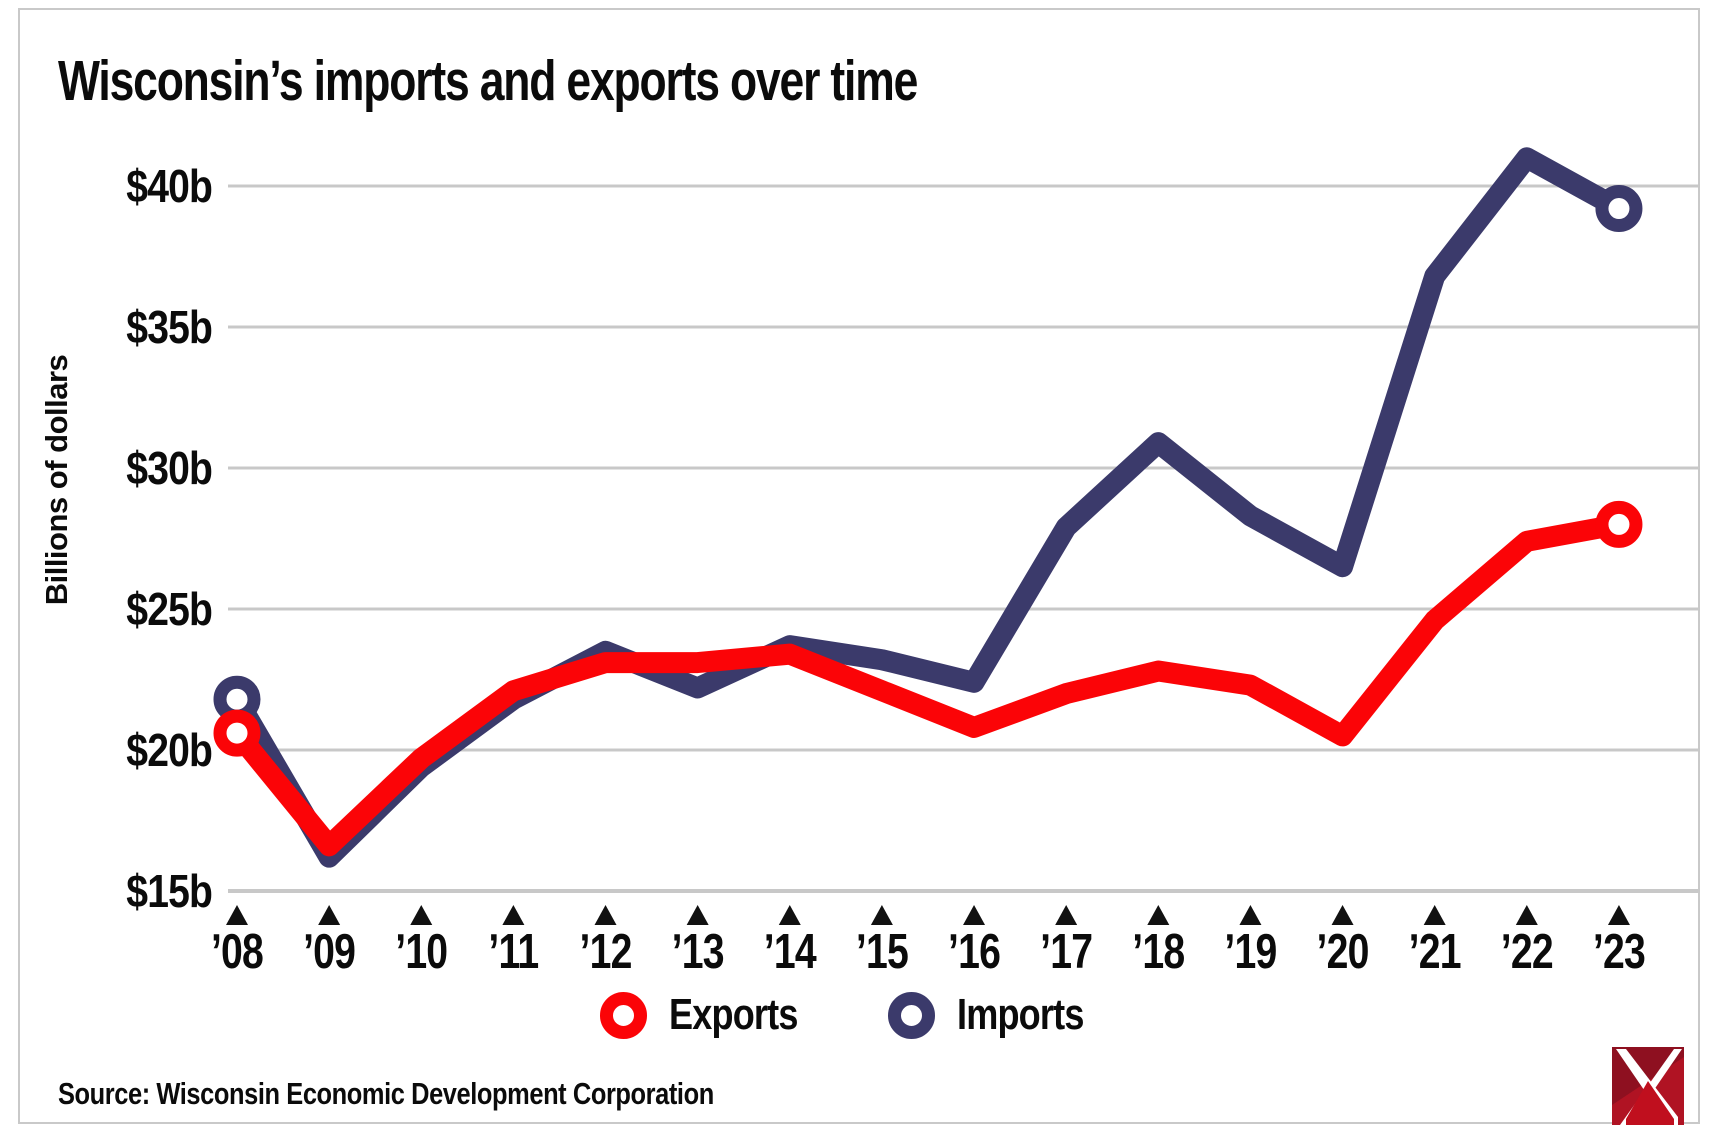 Image resolution: width=1712 pixels, height=1134 pixels. Describe the element at coordinates (856, 1015) in the screenshot. I see `legend: Exports Imports` at that location.